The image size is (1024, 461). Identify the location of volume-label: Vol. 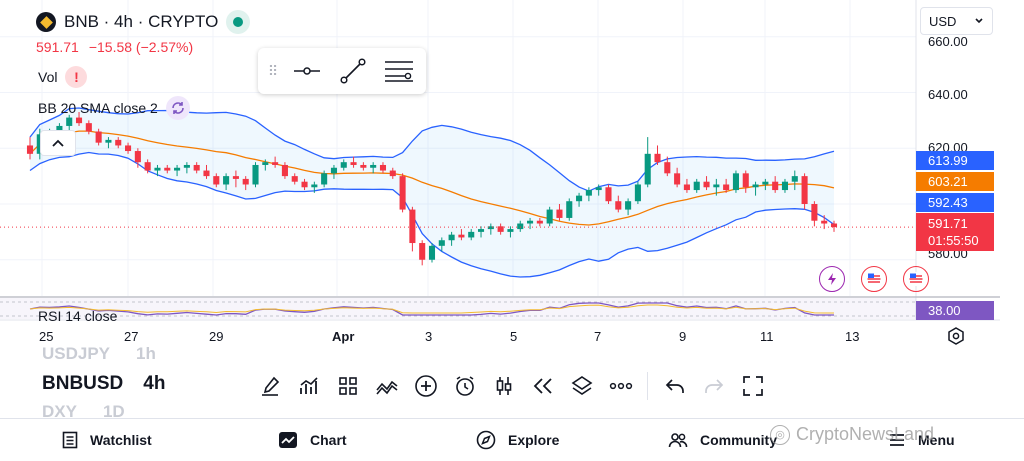
(48, 77).